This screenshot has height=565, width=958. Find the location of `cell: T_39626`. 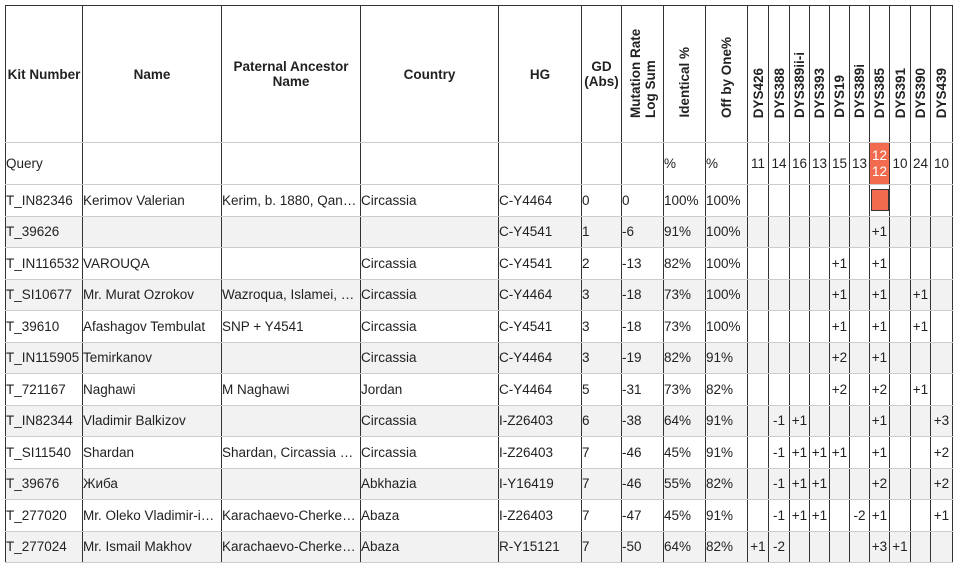

cell: T_39626 is located at coordinates (44, 231).